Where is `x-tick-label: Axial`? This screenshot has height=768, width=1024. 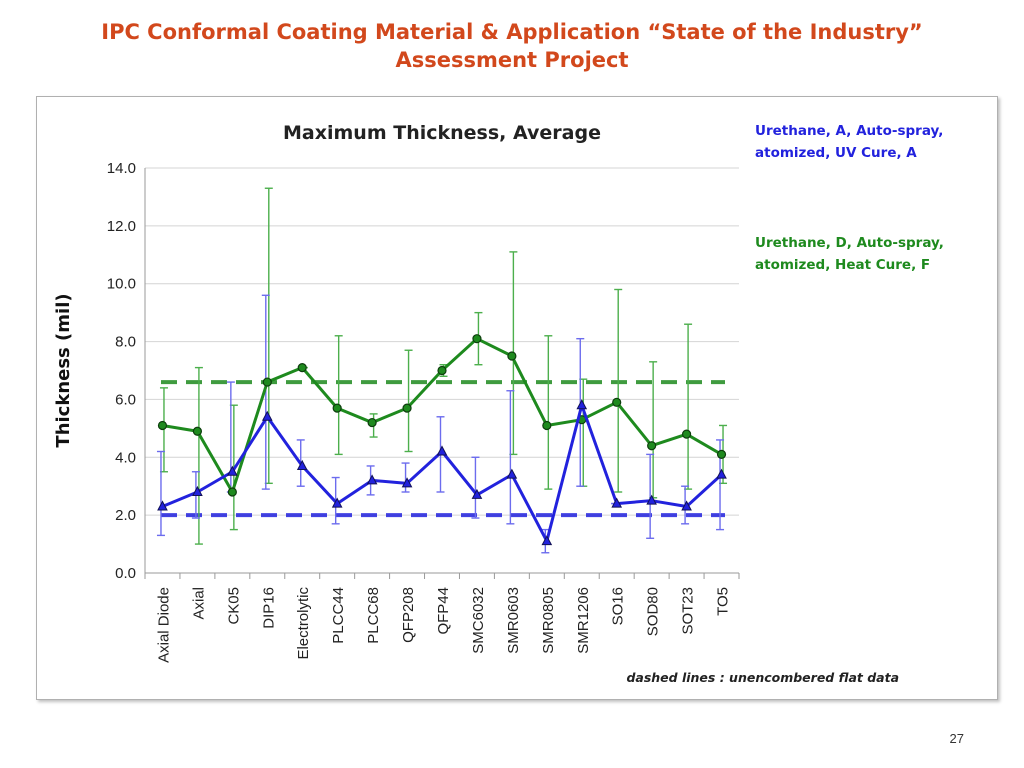 x-tick-label: Axial is located at coordinates (198, 603).